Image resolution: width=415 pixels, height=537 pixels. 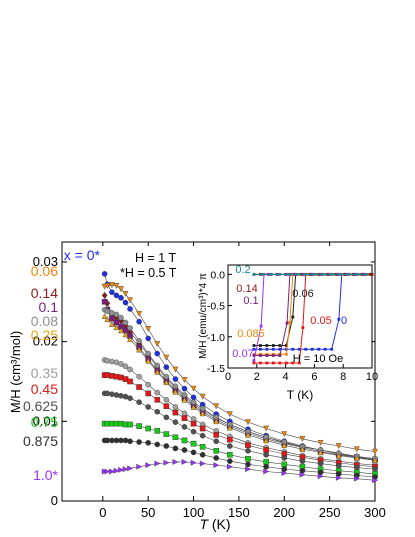 What do you see at coordinates (228, 377) in the screenshot?
I see `inset-x-tick-label: 0` at bounding box center [228, 377].